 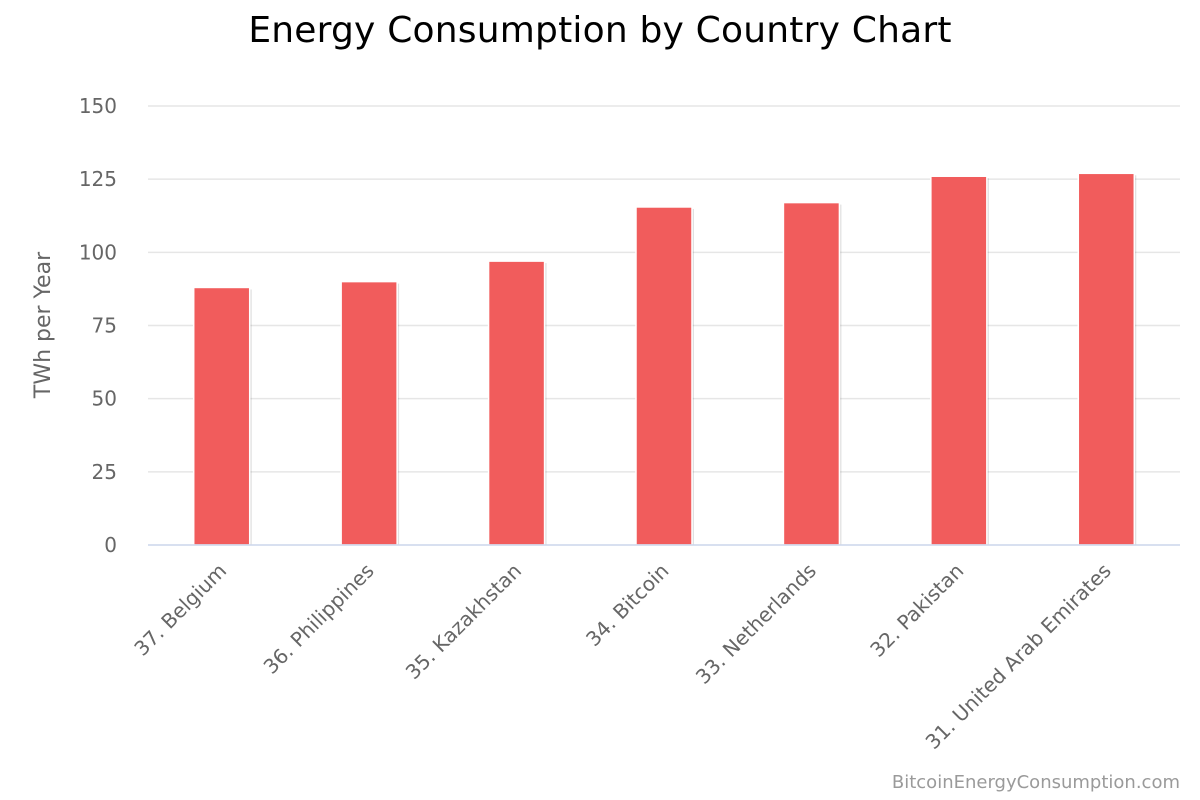 What do you see at coordinates (756, 624) in the screenshot?
I see `x-tick-label: 33. Netherlands` at bounding box center [756, 624].